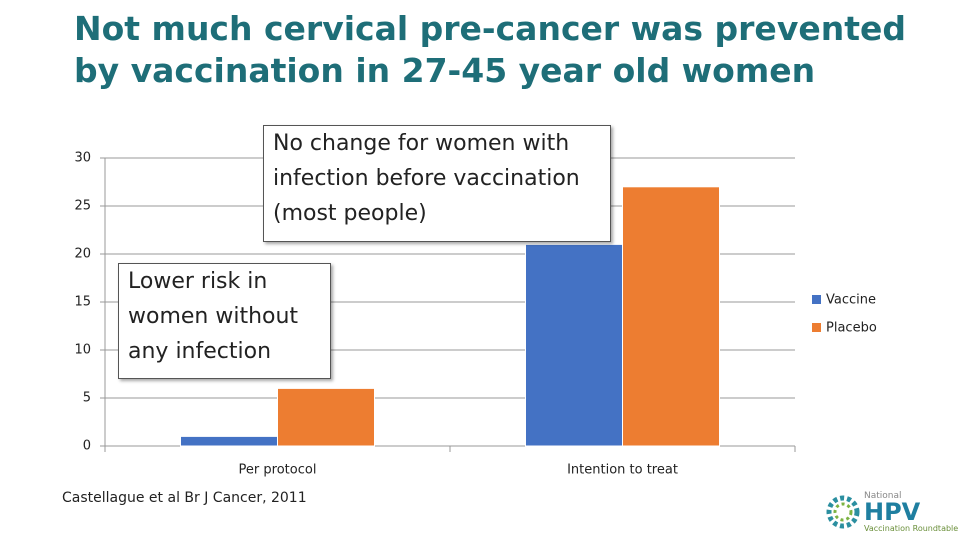  I want to click on logo-text: HPV, so click(892, 512).